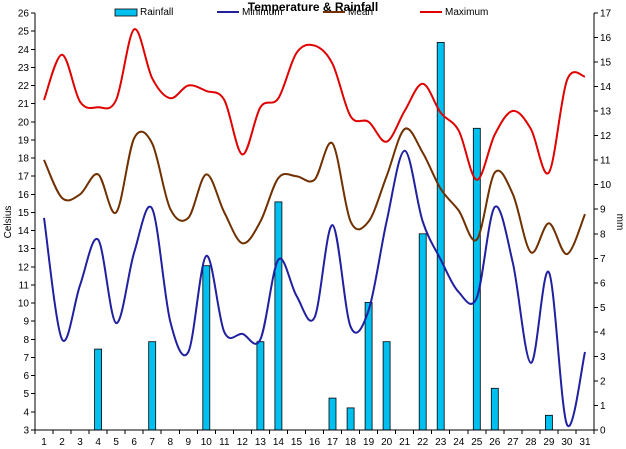  What do you see at coordinates (405, 442) in the screenshot?
I see `x-tick-label: 21` at bounding box center [405, 442].